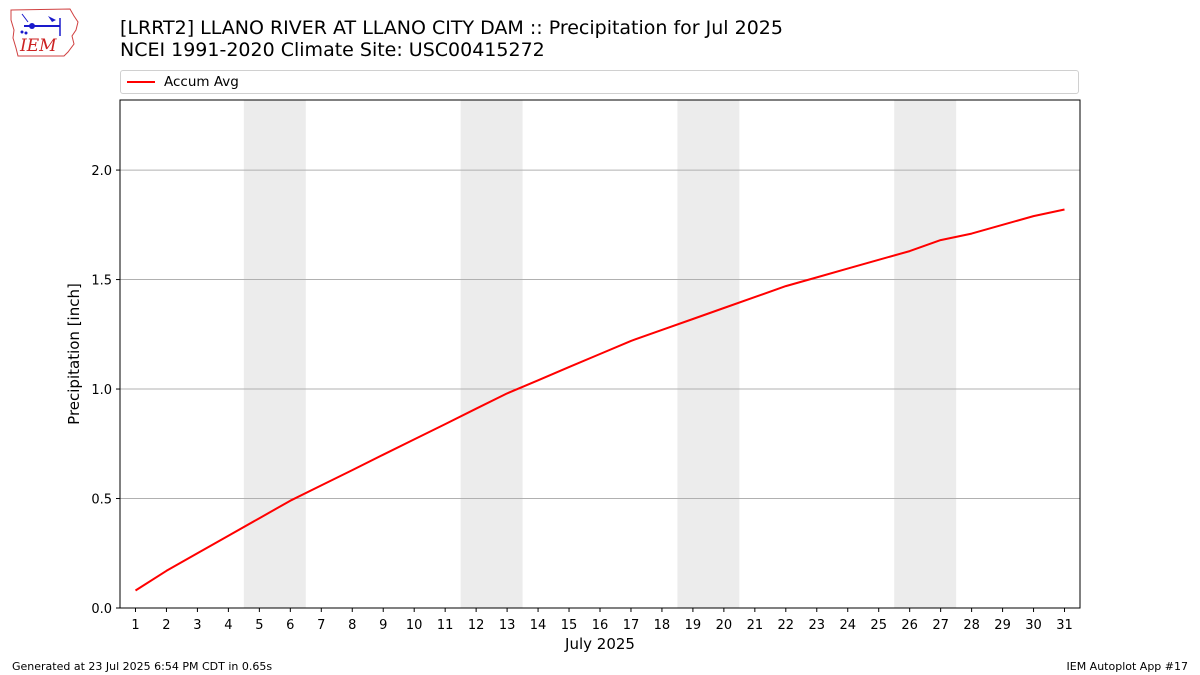 This screenshot has width=1200, height=675. What do you see at coordinates (445, 625) in the screenshot?
I see `x-tick-label: 11` at bounding box center [445, 625].